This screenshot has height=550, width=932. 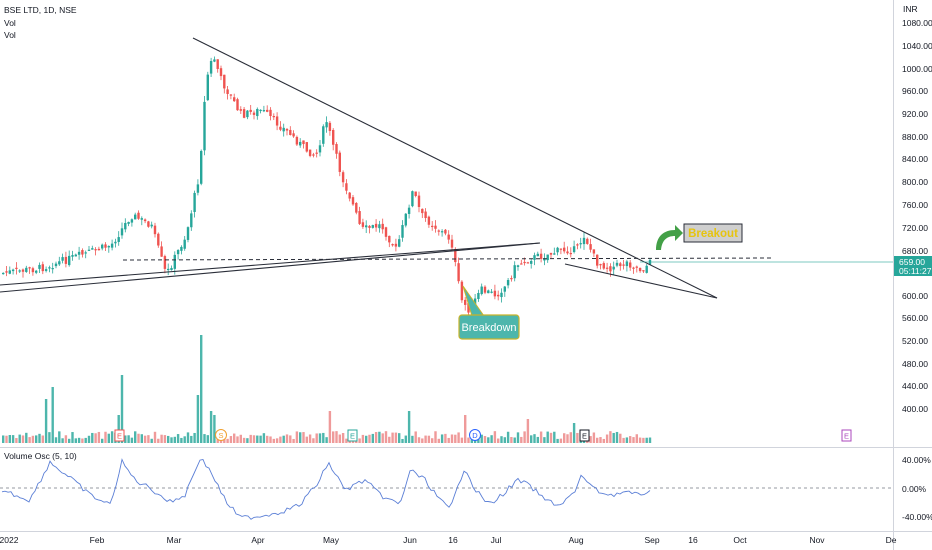 What do you see at coordinates (221, 435) in the screenshot?
I see `split-event-marker: S` at bounding box center [221, 435].